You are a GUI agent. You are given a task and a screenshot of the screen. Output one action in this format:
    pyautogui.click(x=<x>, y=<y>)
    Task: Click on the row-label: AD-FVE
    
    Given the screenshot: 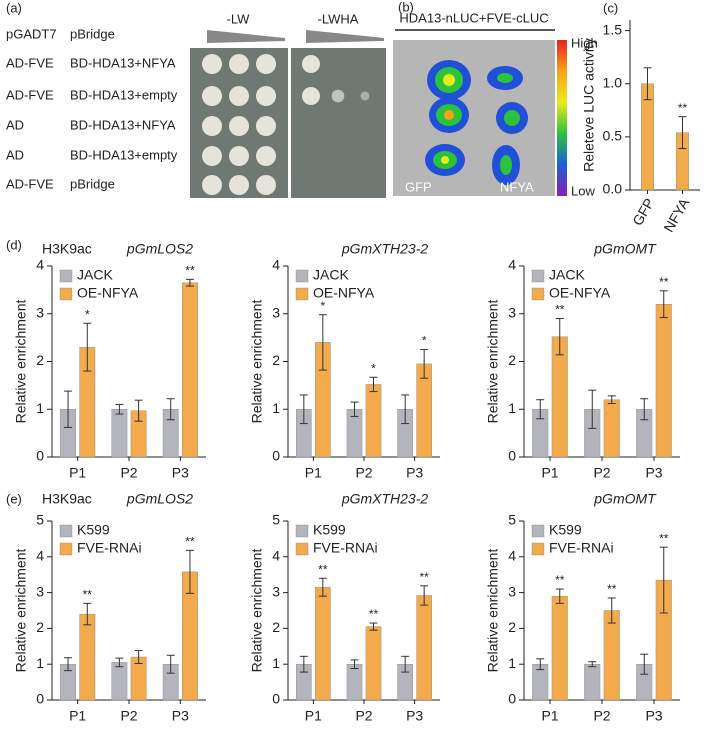 What is the action you would take?
    pyautogui.click(x=30, y=62)
    